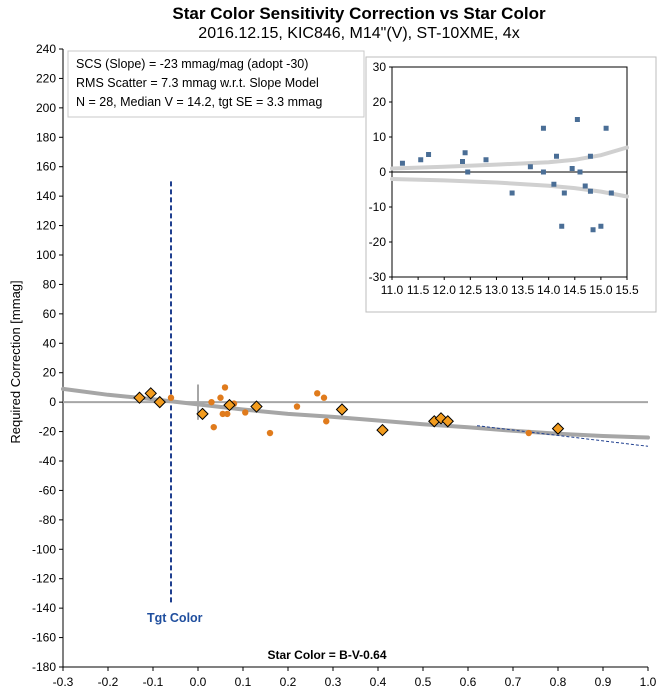 This screenshot has height=693, width=666. Describe the element at coordinates (15, 361) in the screenshot. I see `y-axis-label: Required Correction [mmag]` at that location.